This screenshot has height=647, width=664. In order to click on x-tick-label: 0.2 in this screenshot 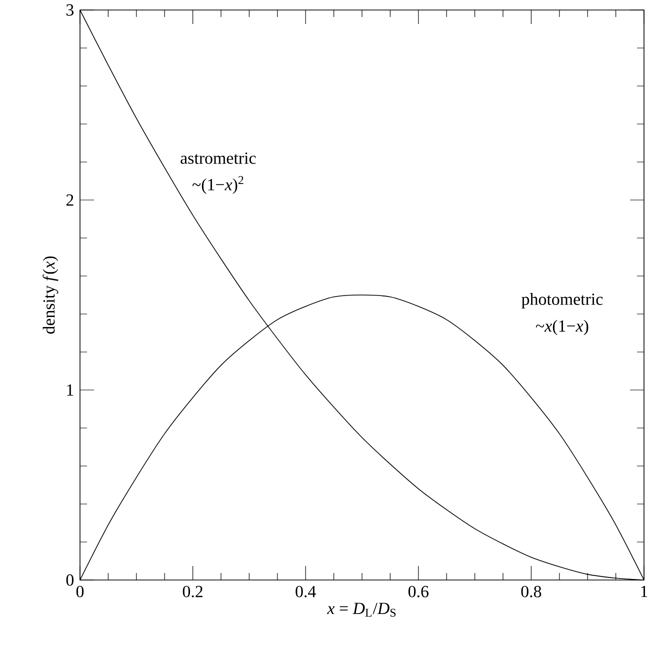, I will do `click(192, 592)`.